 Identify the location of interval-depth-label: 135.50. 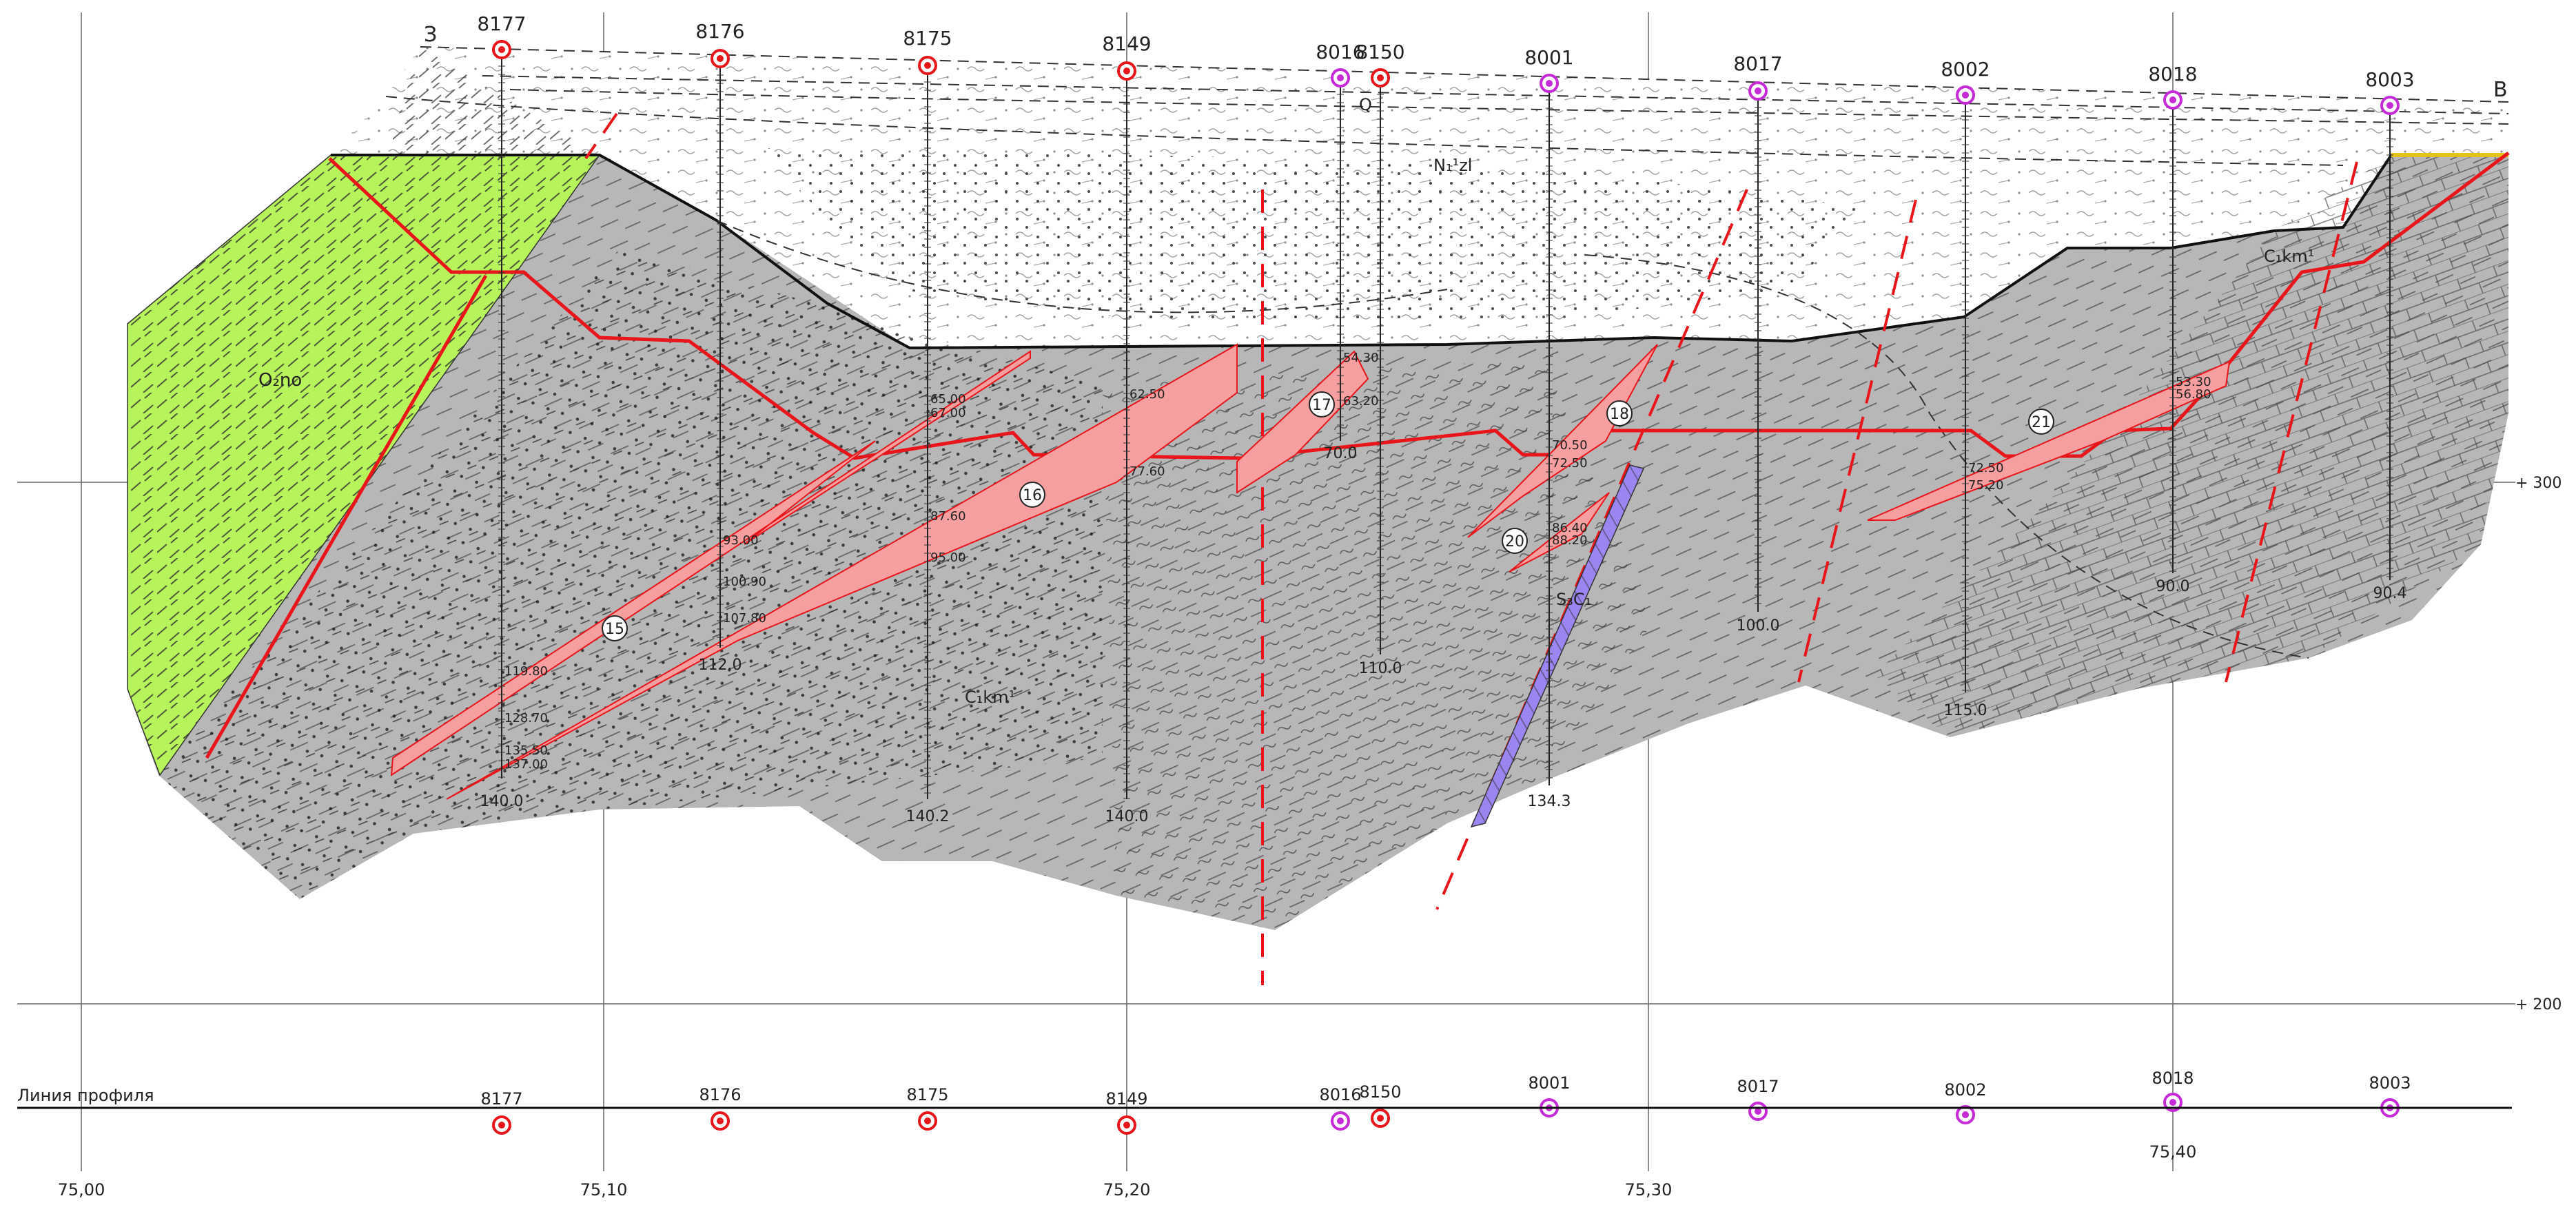
(526, 750).